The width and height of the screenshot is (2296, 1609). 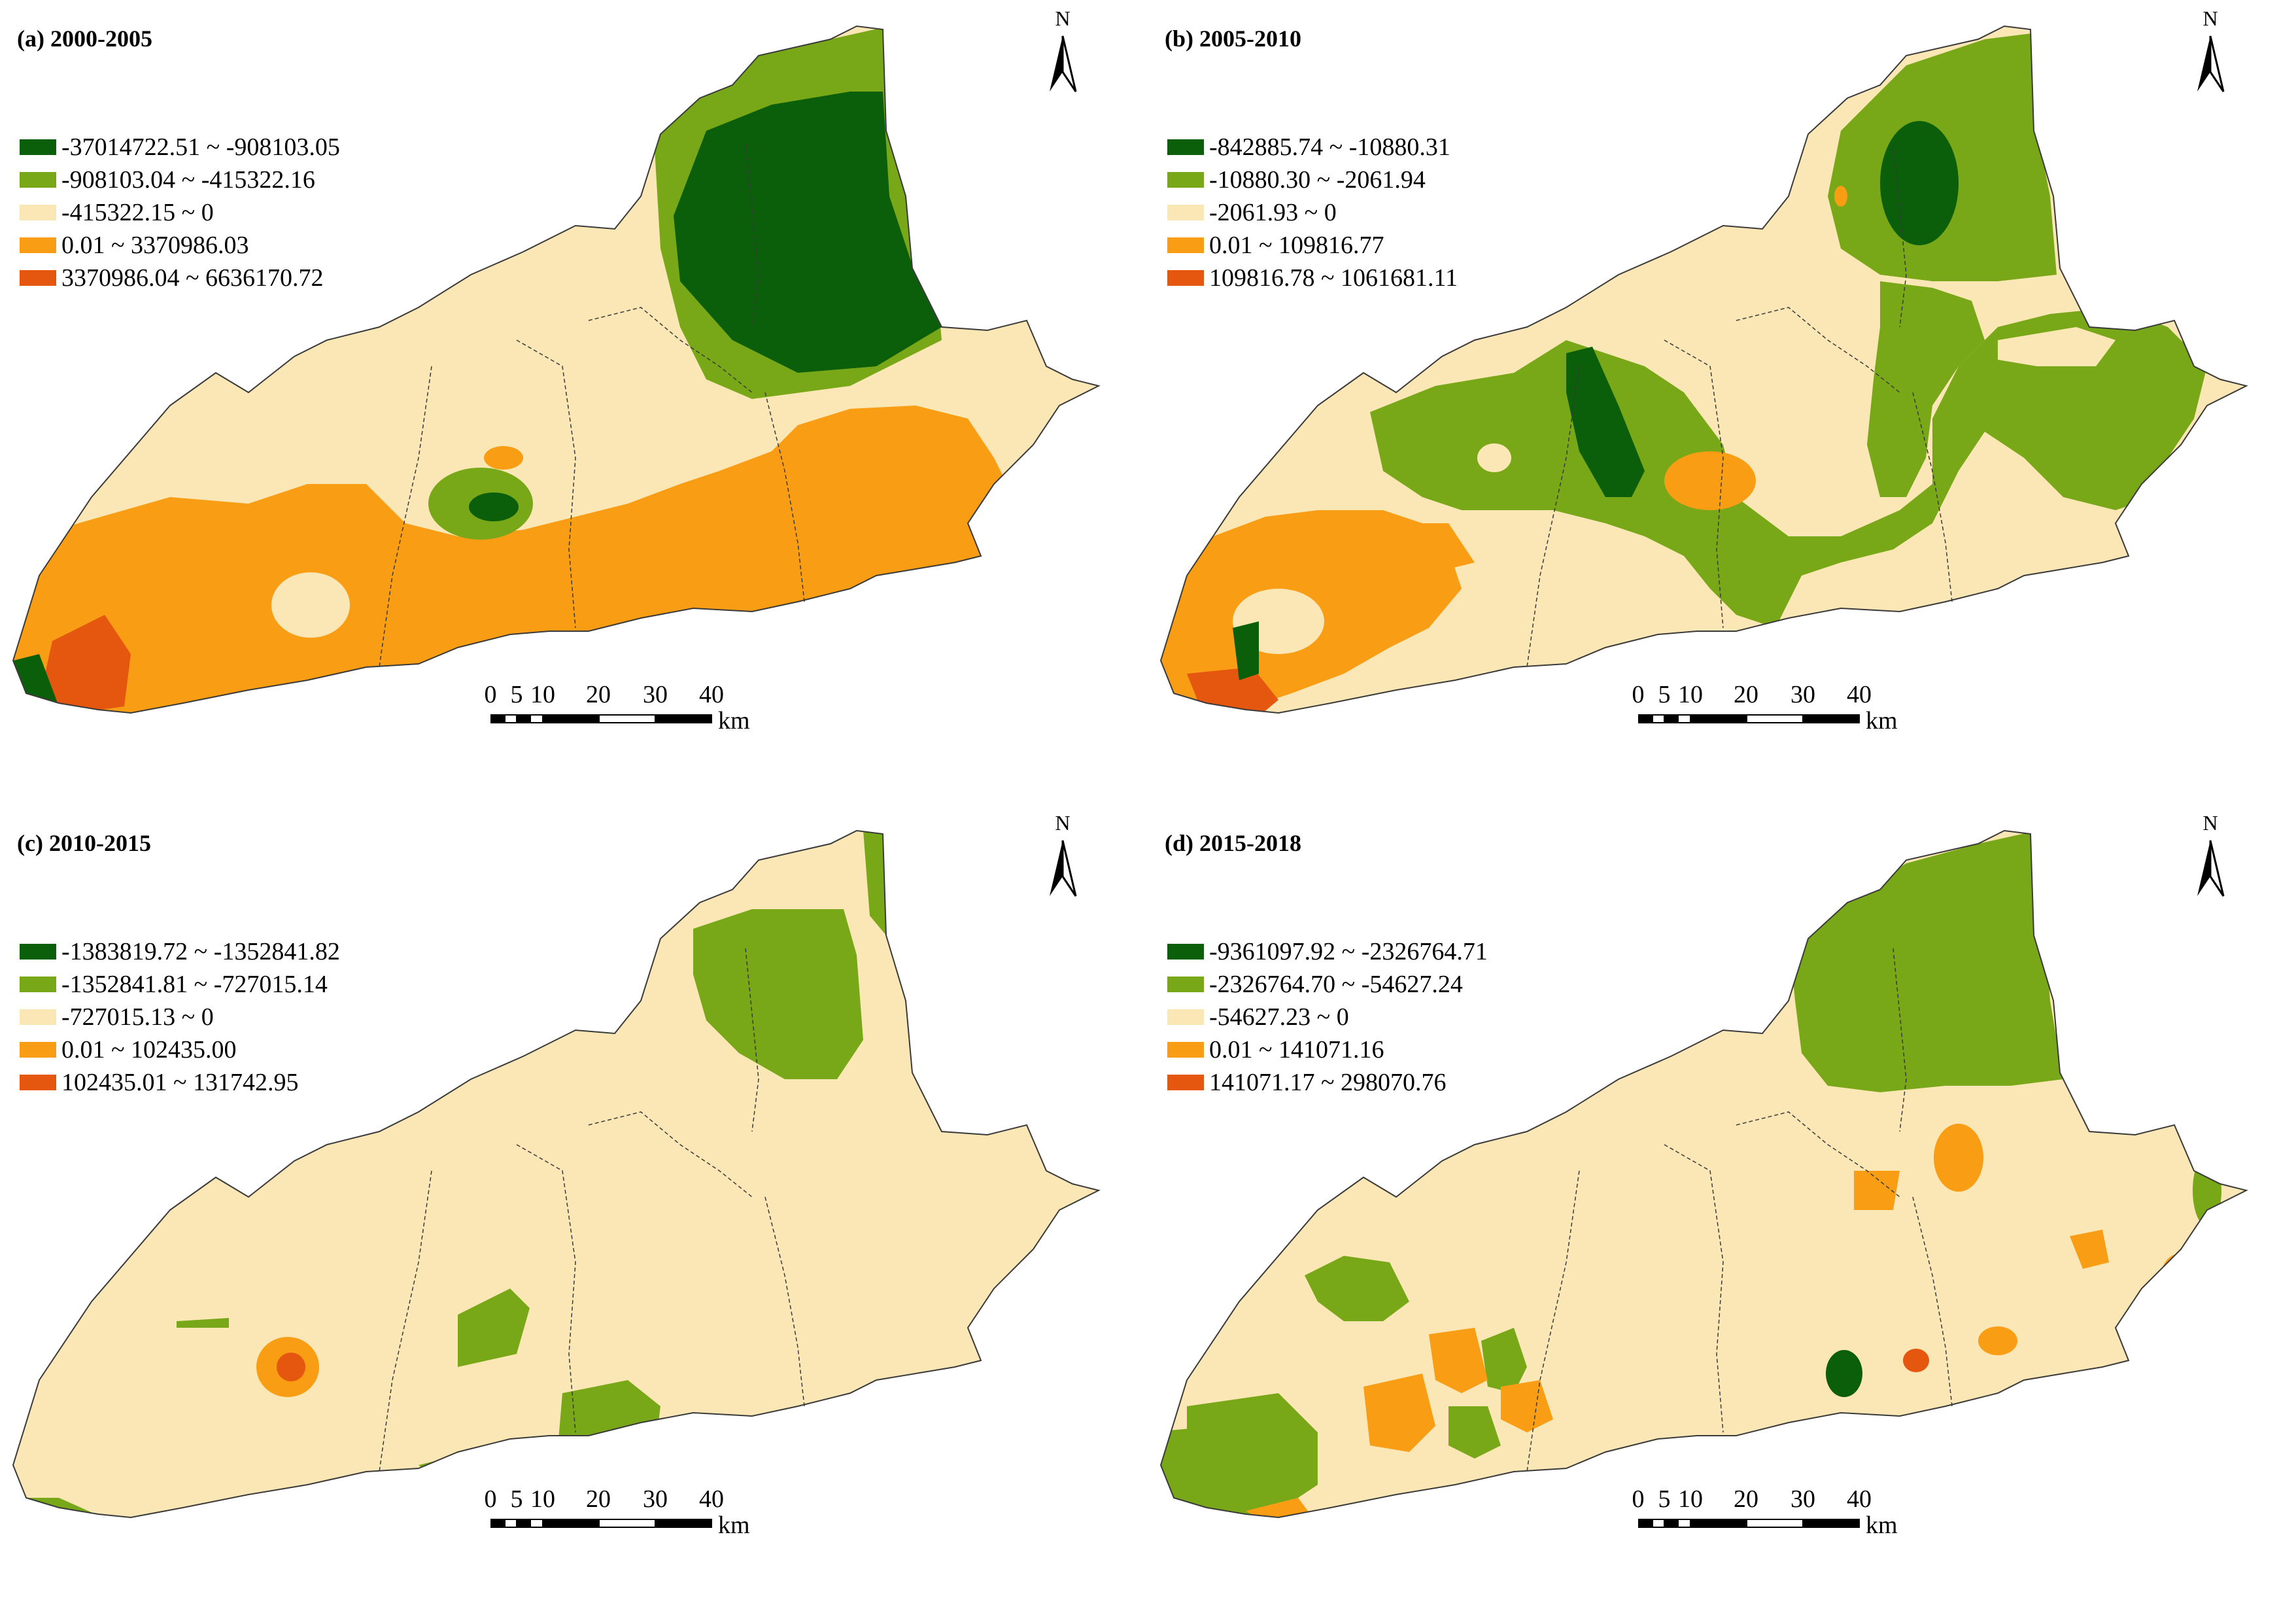 What do you see at coordinates (1233, 843) in the screenshot?
I see `panel-title: (d) 2015-2018` at bounding box center [1233, 843].